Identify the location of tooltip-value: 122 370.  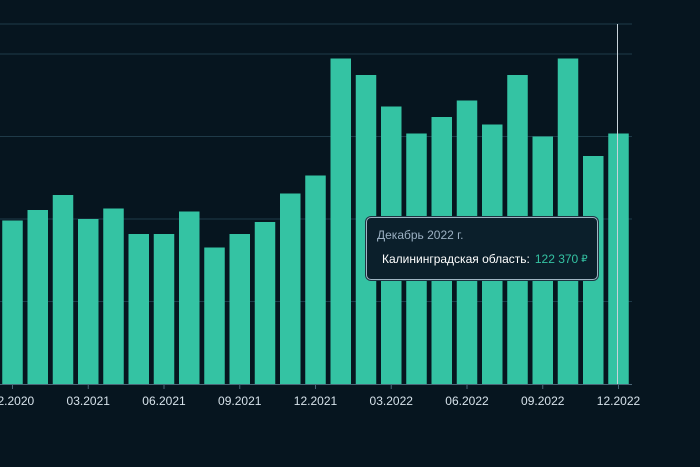
(556, 259).